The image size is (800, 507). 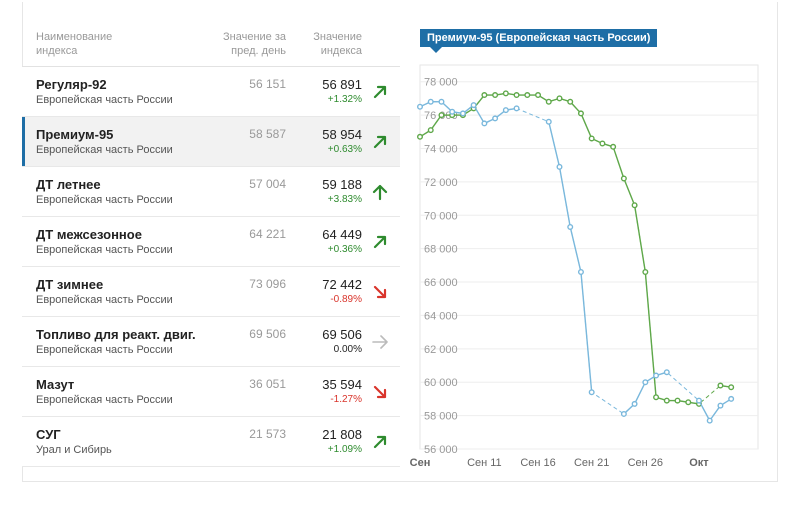 What do you see at coordinates (342, 234) in the screenshot?
I see `index-value: 64 449` at bounding box center [342, 234].